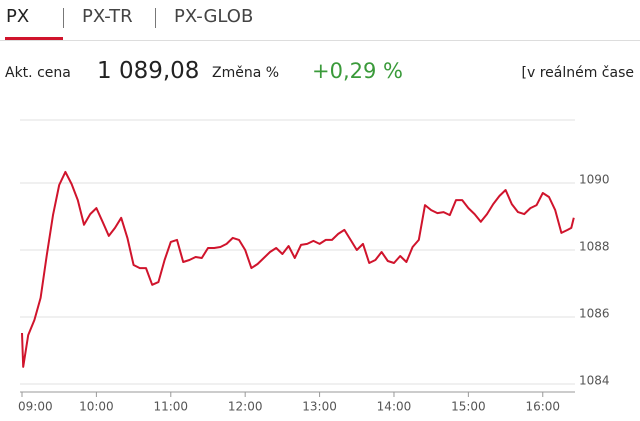 This screenshot has height=421, width=640. What do you see at coordinates (35, 407) in the screenshot?
I see `x-tick-label: 09:00` at bounding box center [35, 407].